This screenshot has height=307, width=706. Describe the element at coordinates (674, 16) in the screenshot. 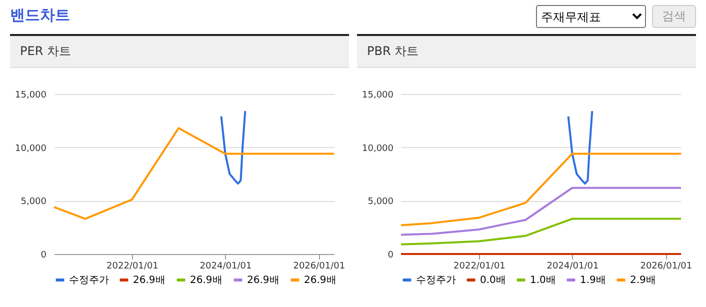

I see `text: 검색` at that location.